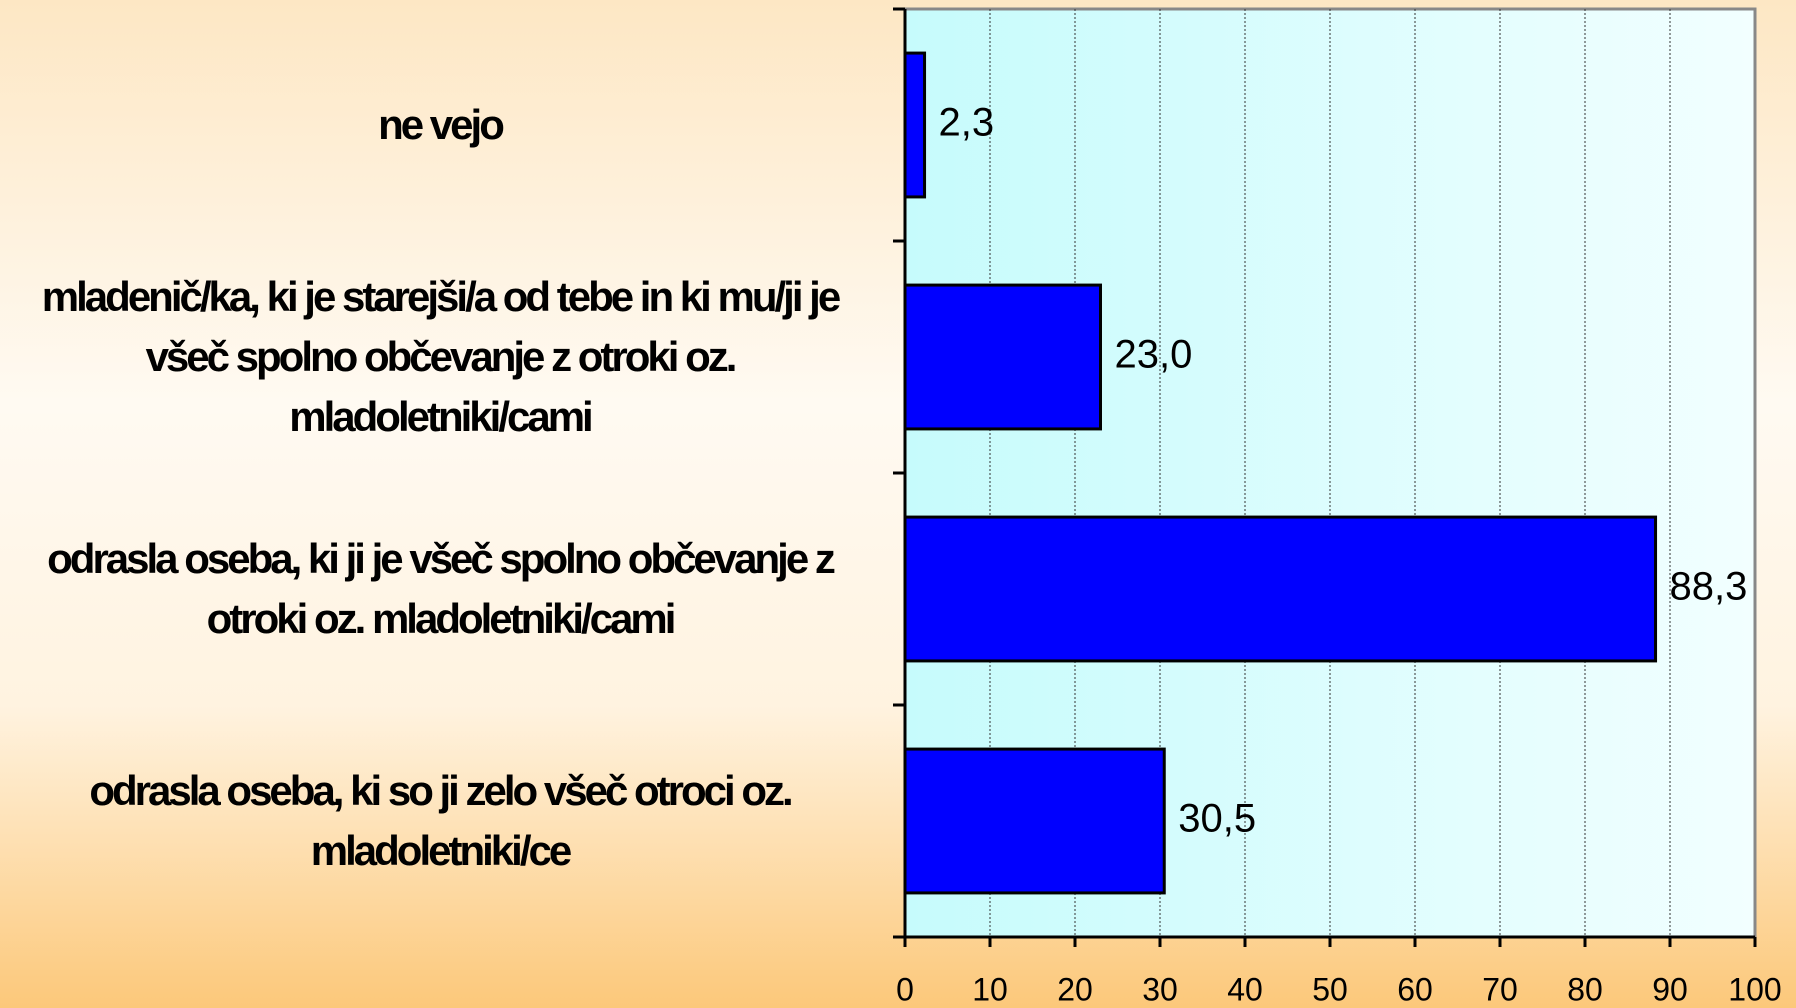 The image size is (1796, 1008). What do you see at coordinates (441, 124) in the screenshot?
I see `category-label: ne vejo` at bounding box center [441, 124].